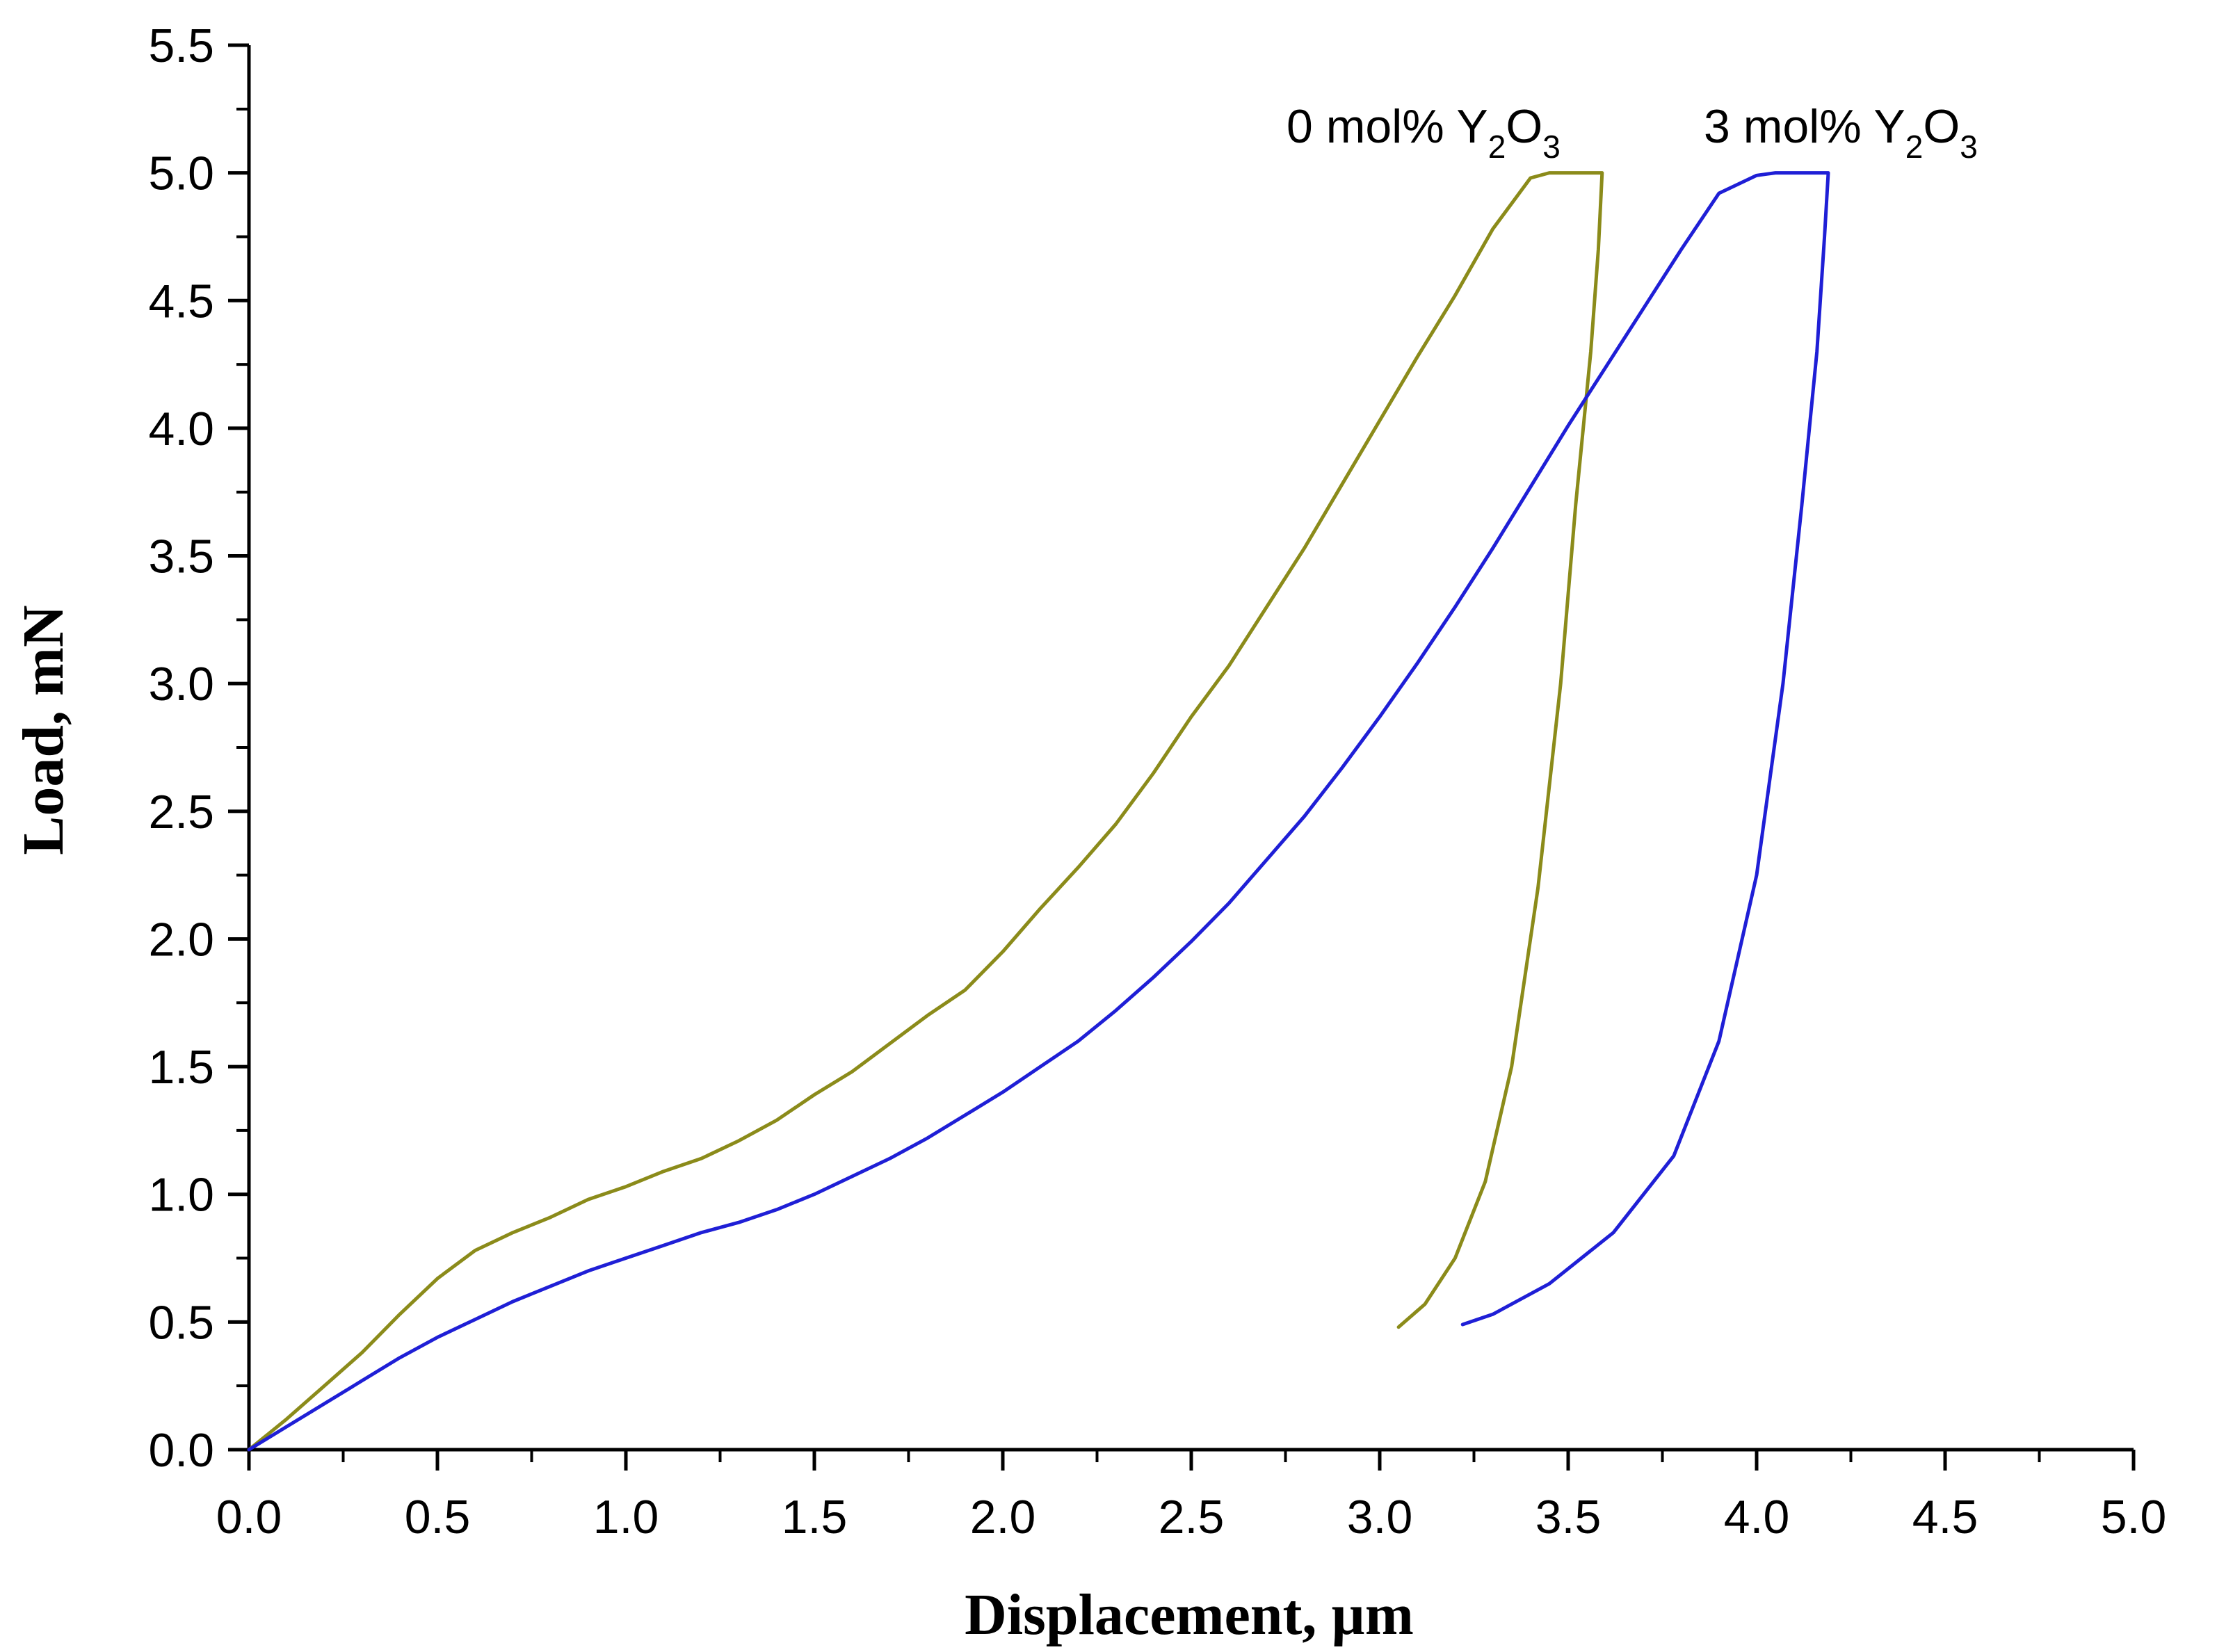  I want to click on y-tick-label: 5.5, so click(181, 45).